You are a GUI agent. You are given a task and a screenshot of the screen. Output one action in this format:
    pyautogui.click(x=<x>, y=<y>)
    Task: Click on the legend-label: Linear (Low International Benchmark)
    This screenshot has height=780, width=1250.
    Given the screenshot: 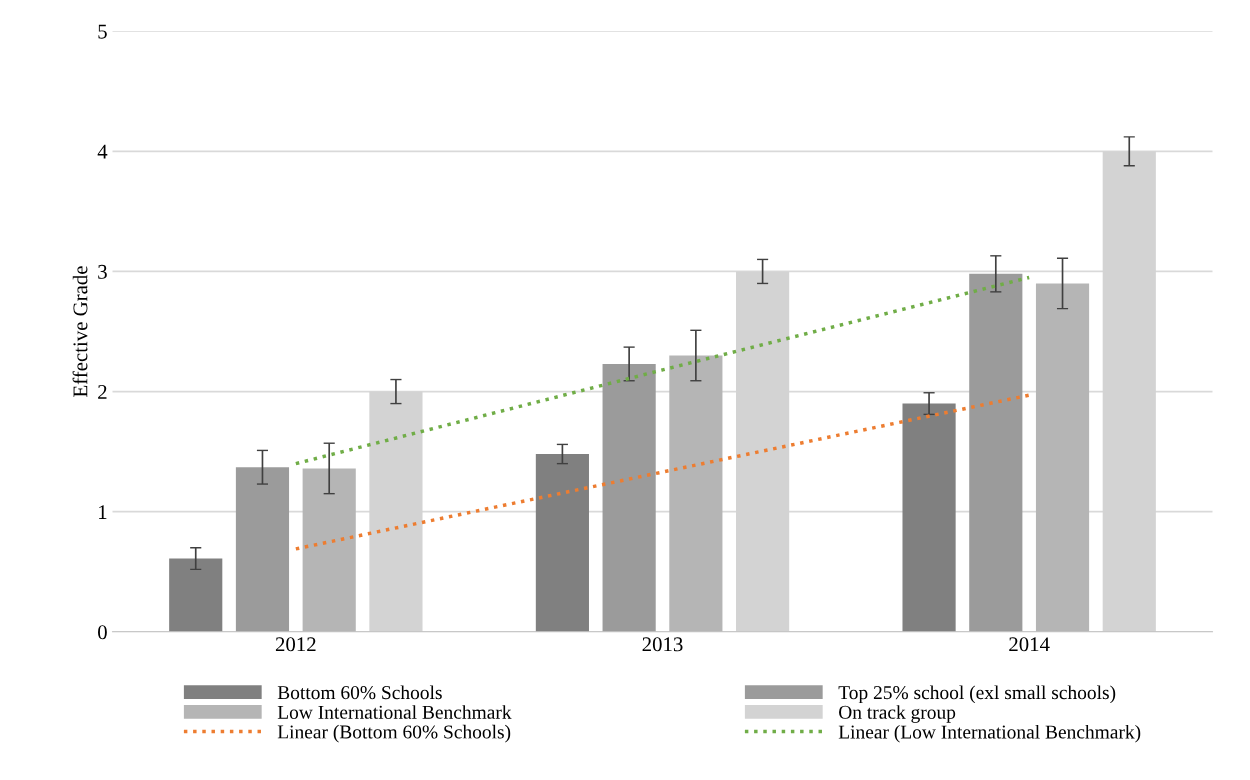 What is the action you would take?
    pyautogui.click(x=989, y=733)
    